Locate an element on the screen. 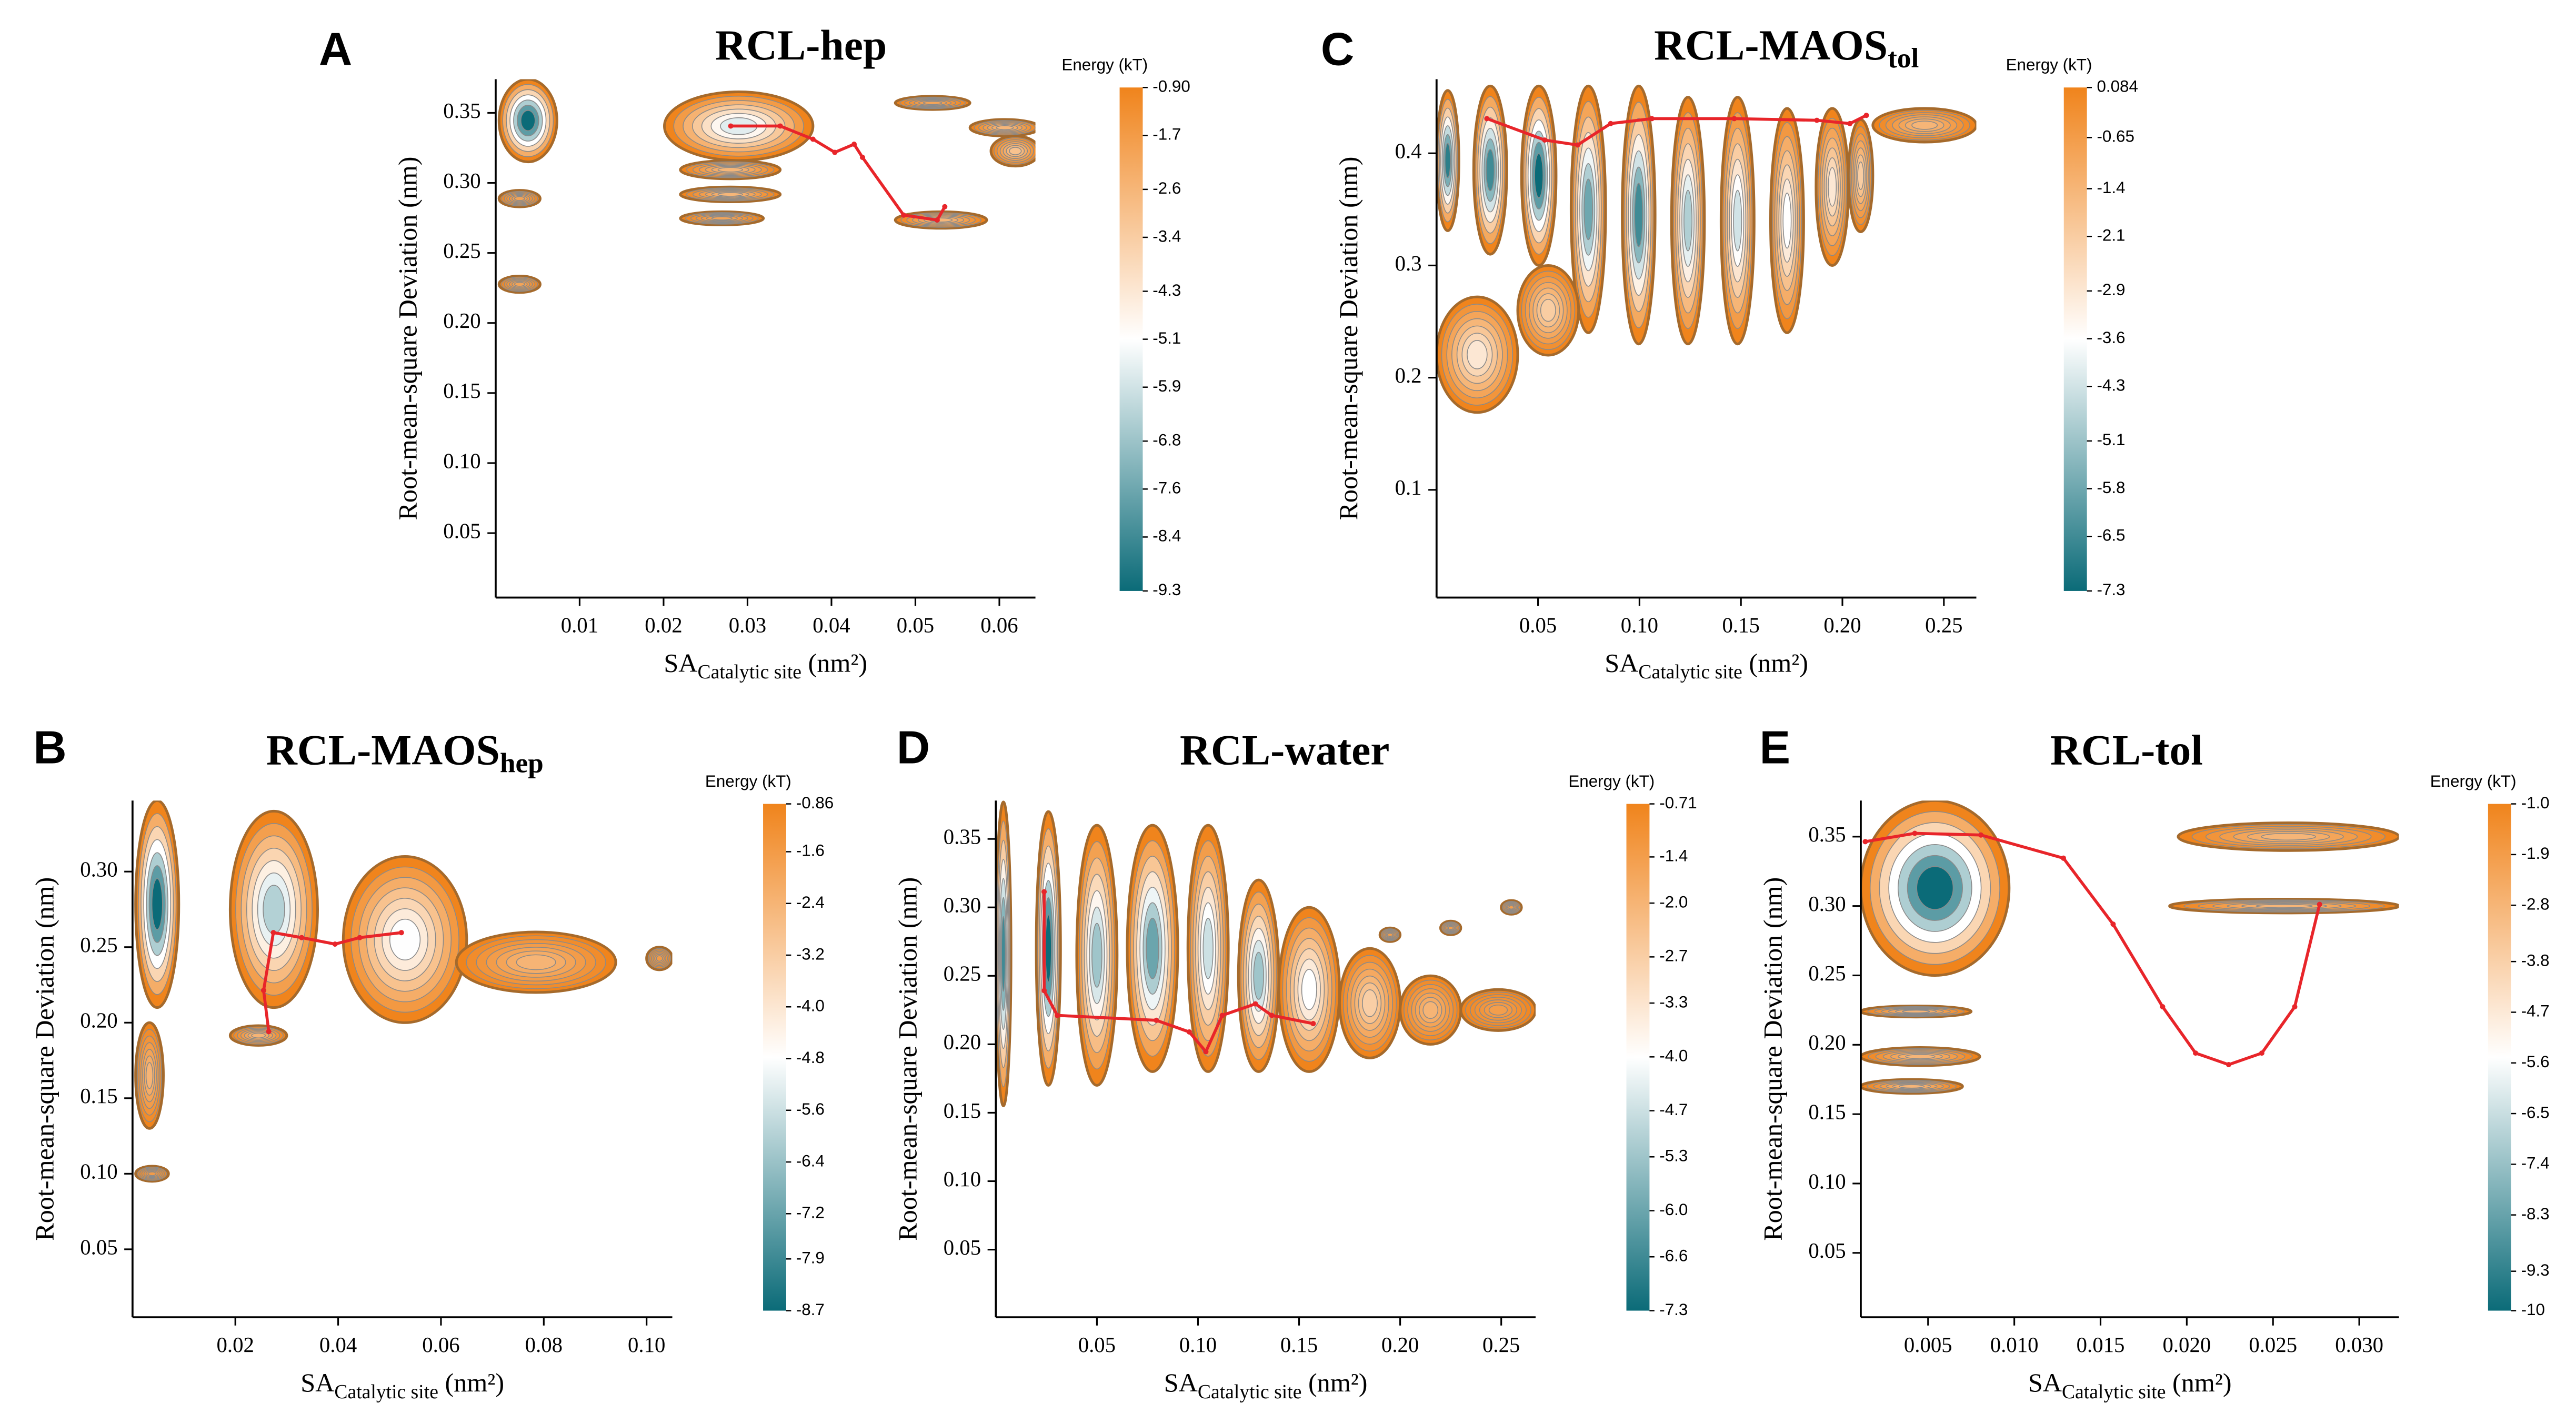 The image size is (2576, 1413). chart-title: RCL-tol is located at coordinates (2126, 750).